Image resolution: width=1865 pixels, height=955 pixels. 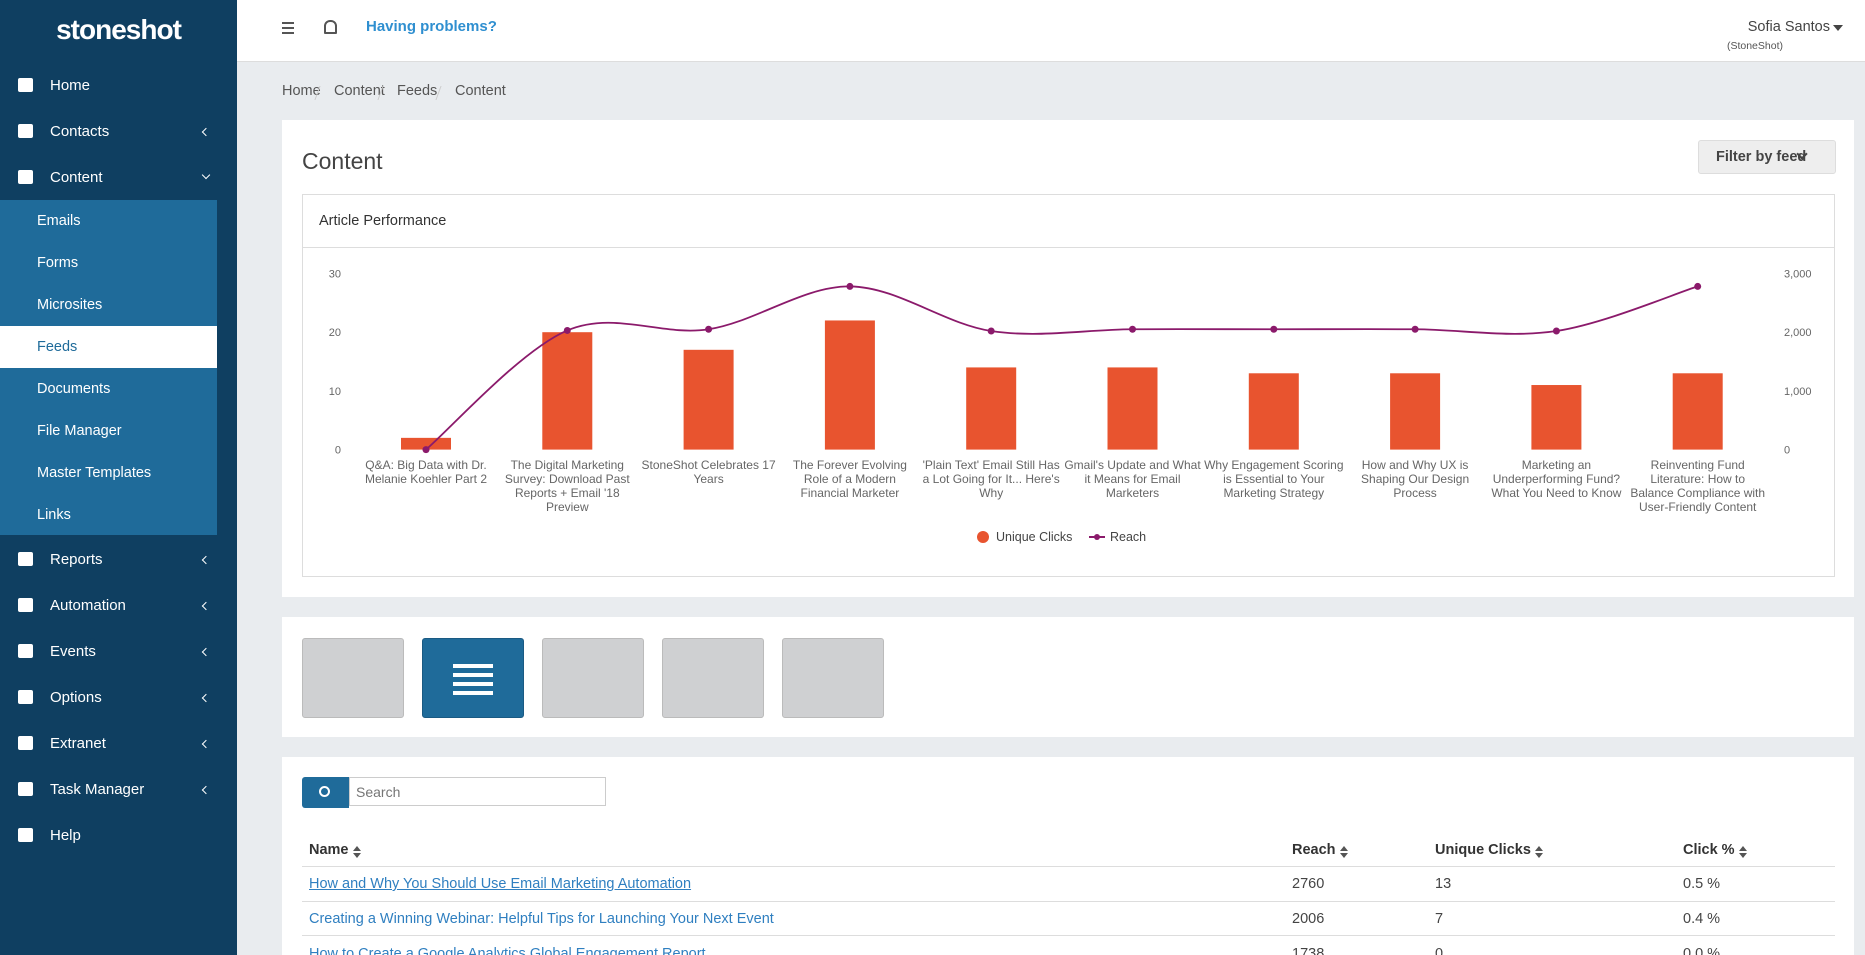 What do you see at coordinates (108, 221) in the screenshot?
I see `submenu-item: Emails` at bounding box center [108, 221].